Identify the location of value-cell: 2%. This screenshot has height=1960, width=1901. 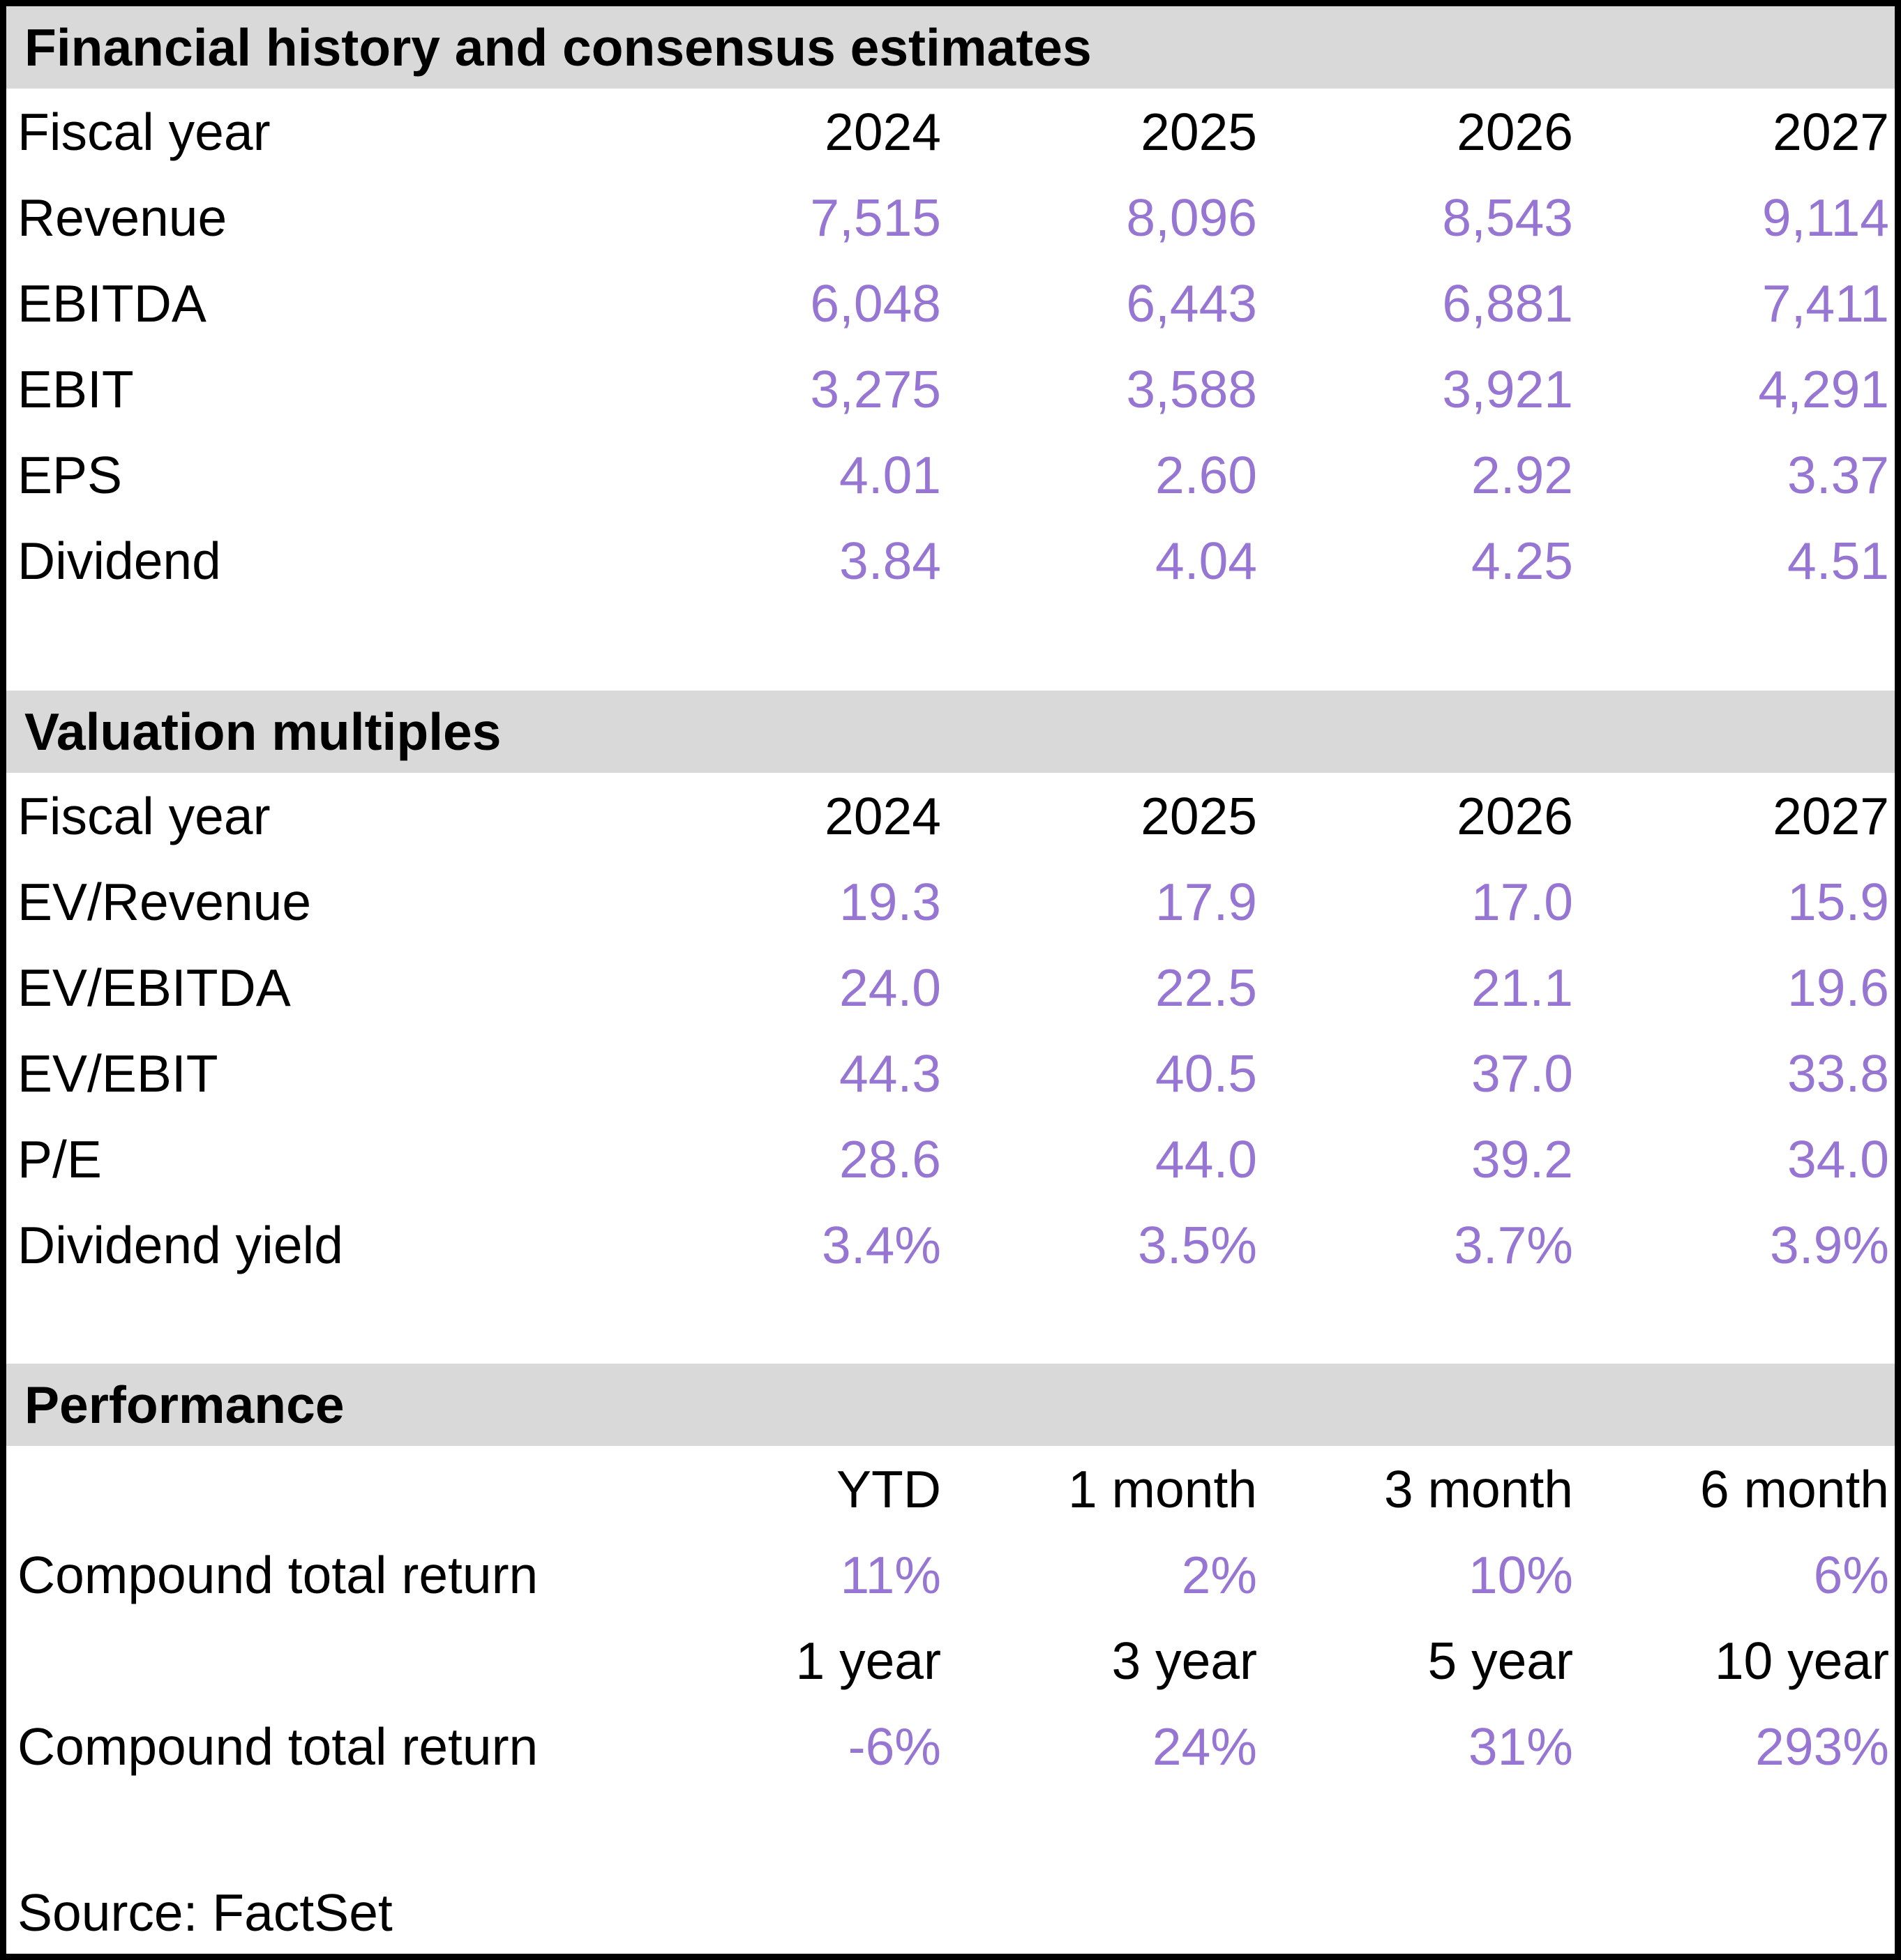
(1219, 1574).